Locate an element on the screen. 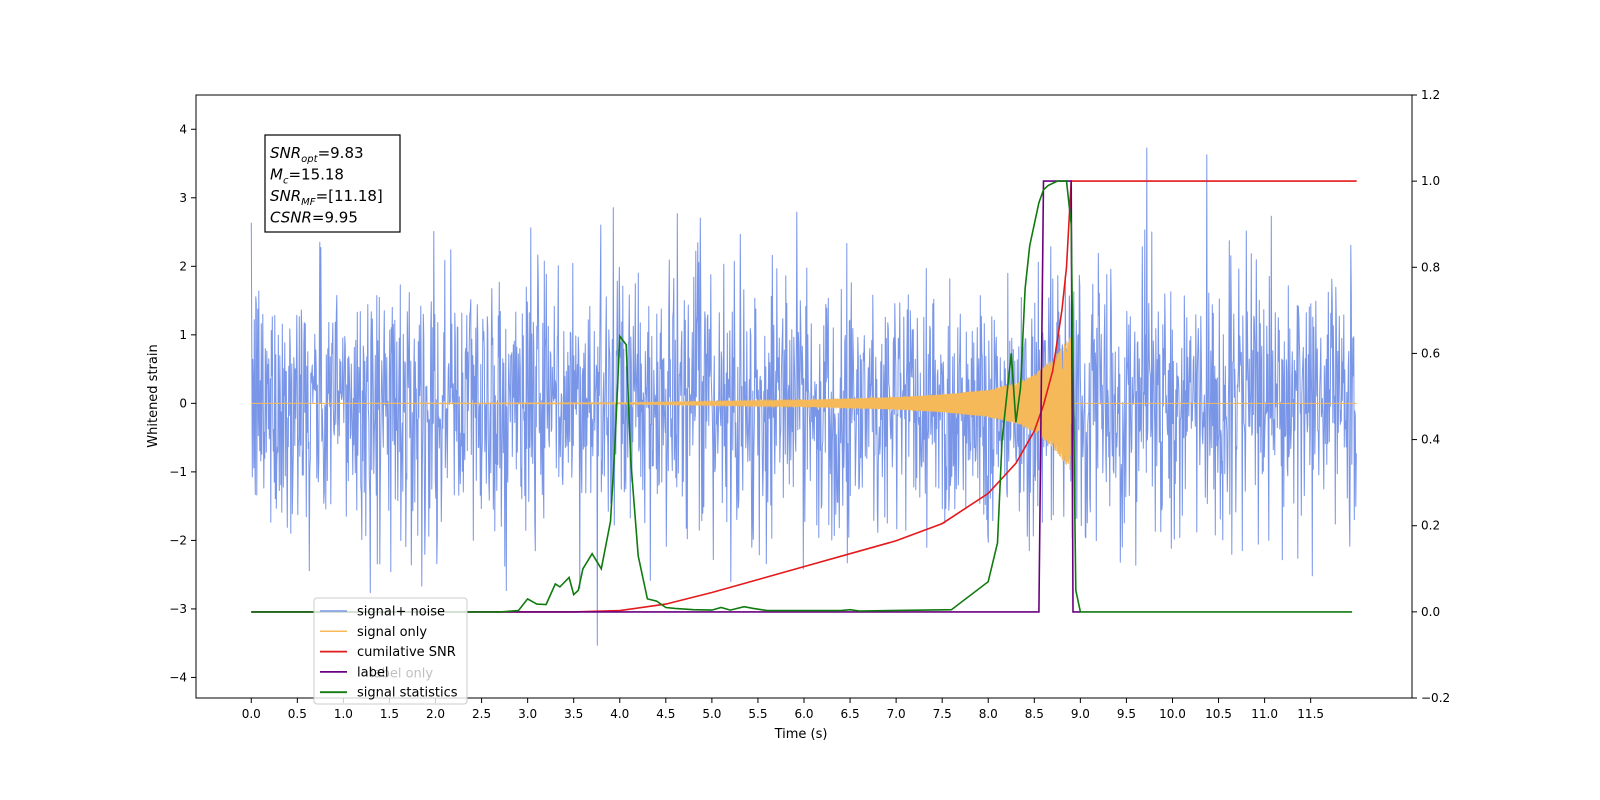 This screenshot has width=1600, height=800. x-tick-label: 0.0 is located at coordinates (251, 714).